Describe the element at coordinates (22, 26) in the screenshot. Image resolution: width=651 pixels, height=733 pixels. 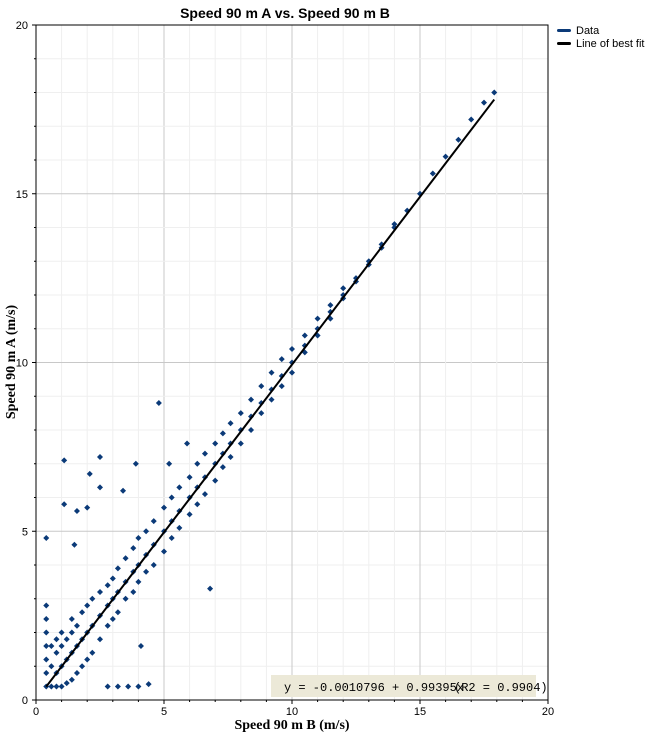
I see `y-tick-label: 20` at that location.